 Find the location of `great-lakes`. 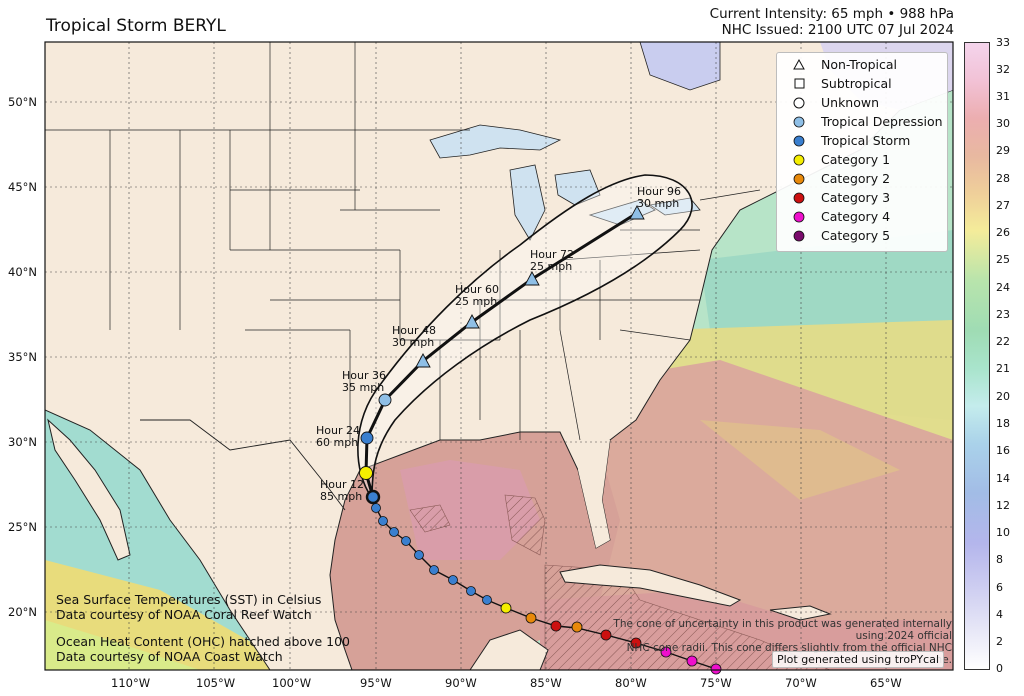

great-lakes is located at coordinates (565, 182).